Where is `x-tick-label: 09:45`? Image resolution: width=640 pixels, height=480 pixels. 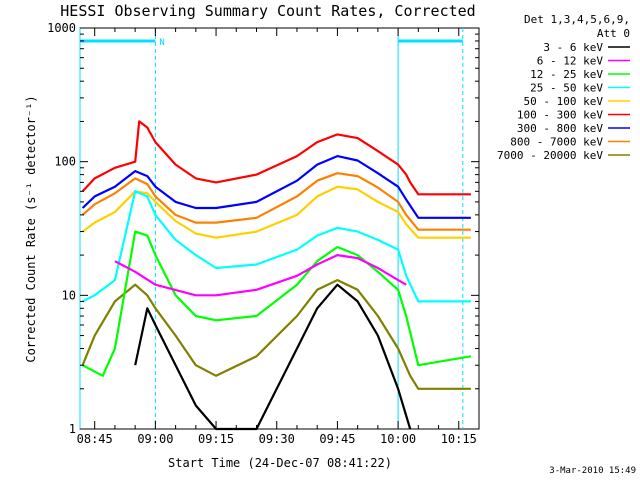
x-tick-label: 09:45 is located at coordinates (337, 439).